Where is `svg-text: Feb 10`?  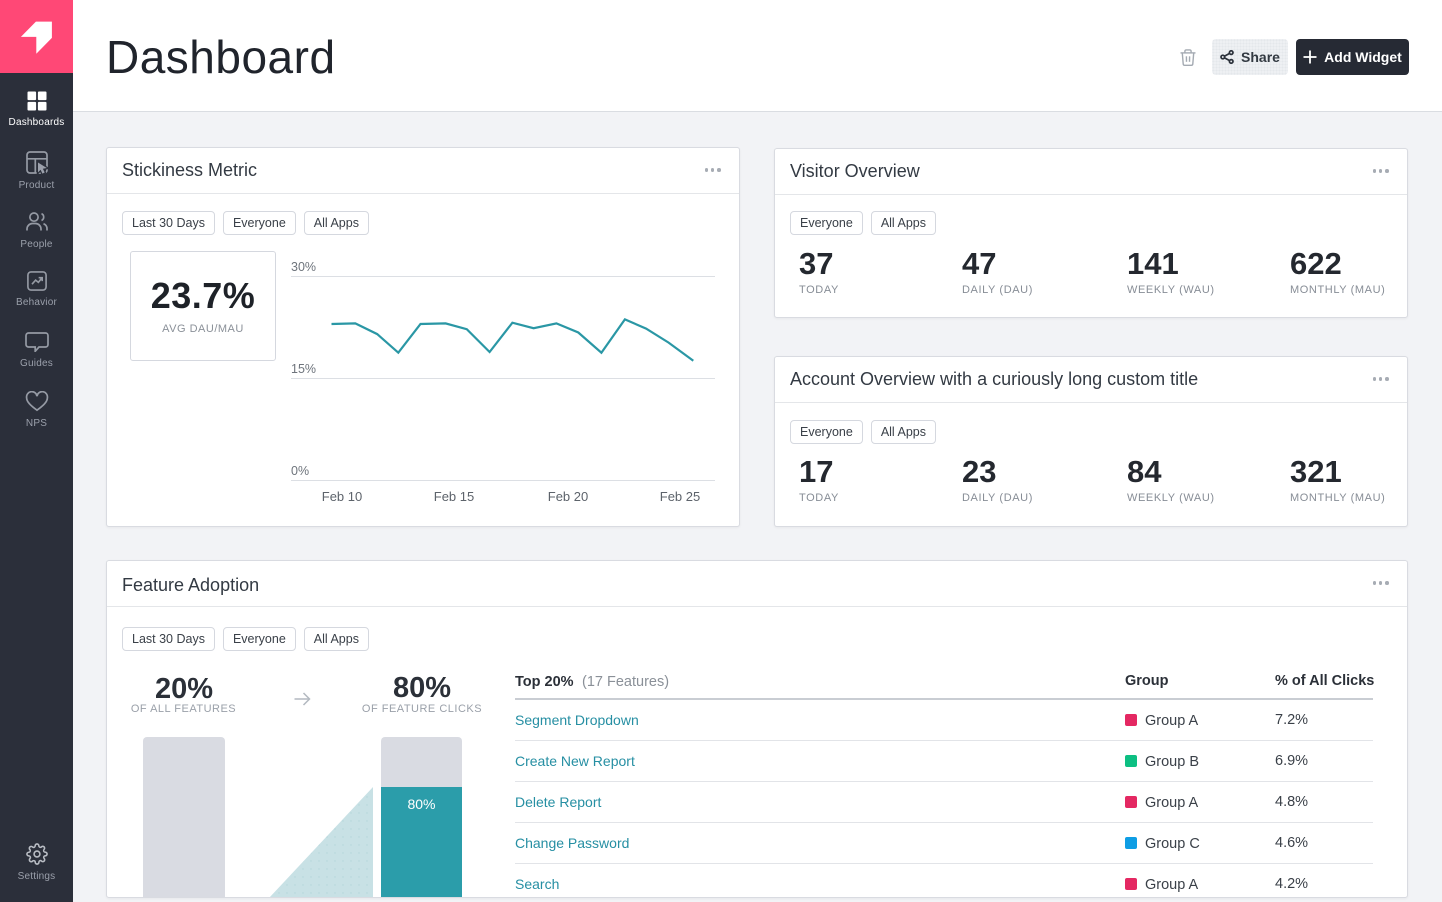
svg-text: Feb 10 is located at coordinates (342, 496).